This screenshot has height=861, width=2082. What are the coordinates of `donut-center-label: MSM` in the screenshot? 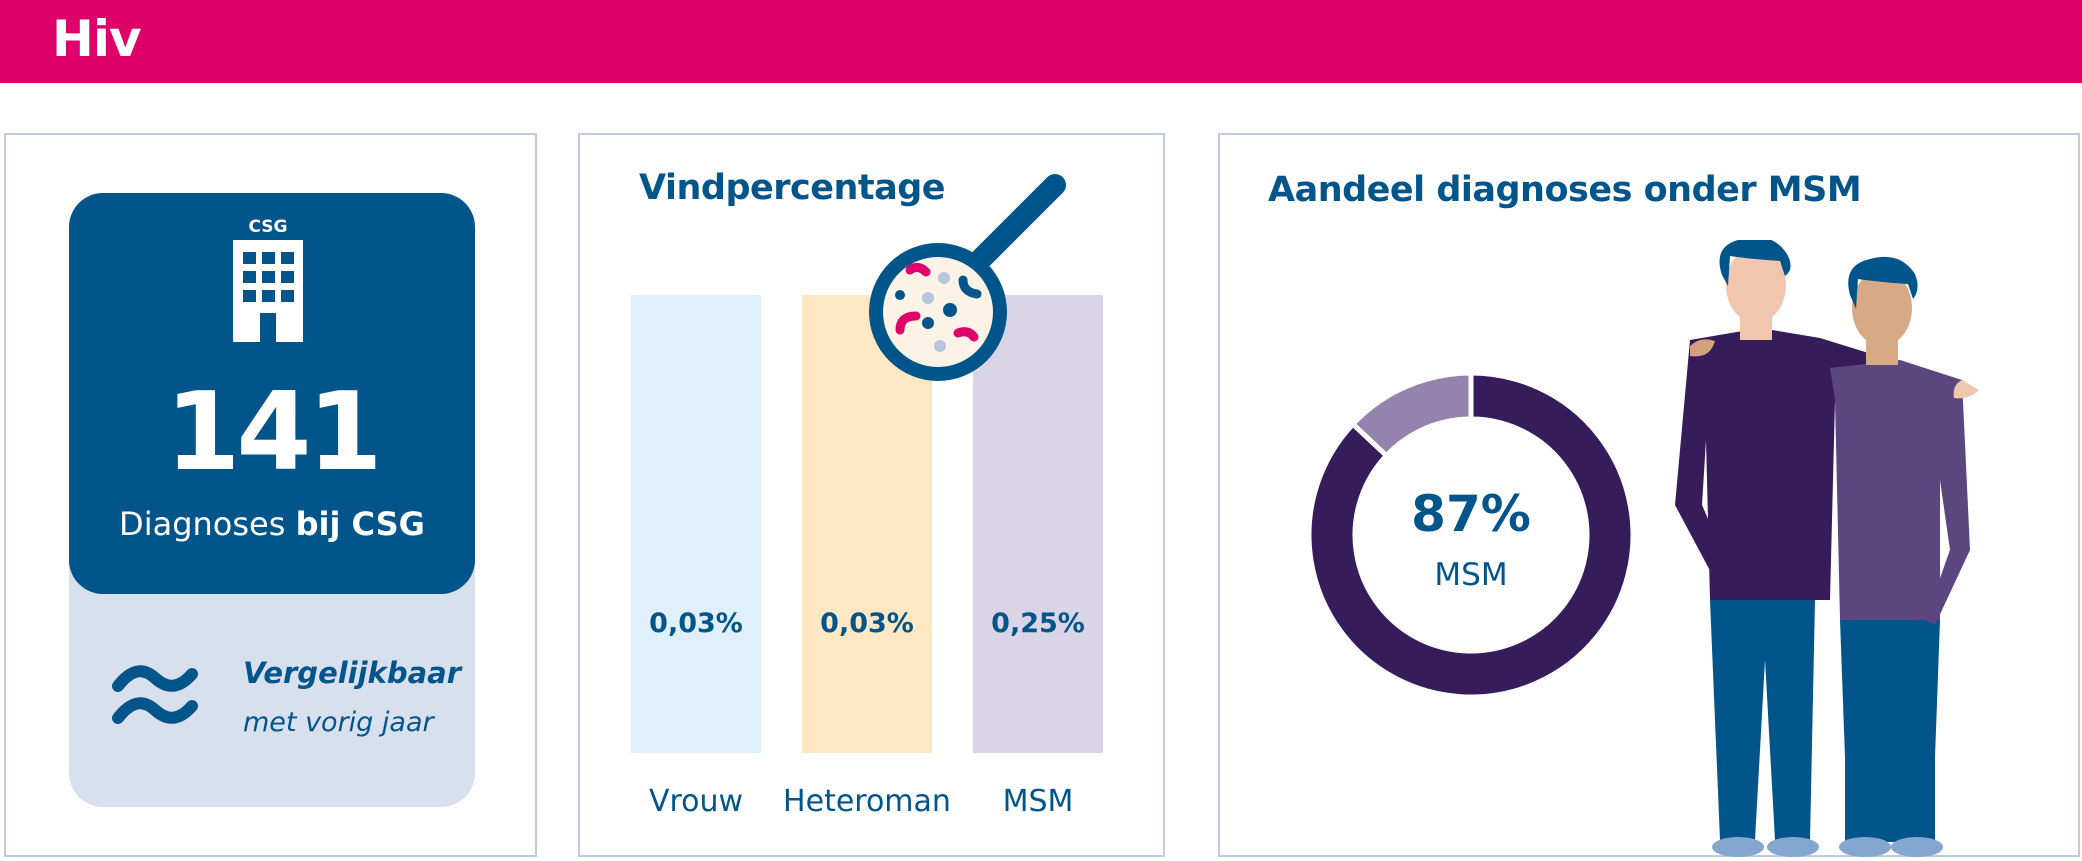 It's located at (1471, 575).